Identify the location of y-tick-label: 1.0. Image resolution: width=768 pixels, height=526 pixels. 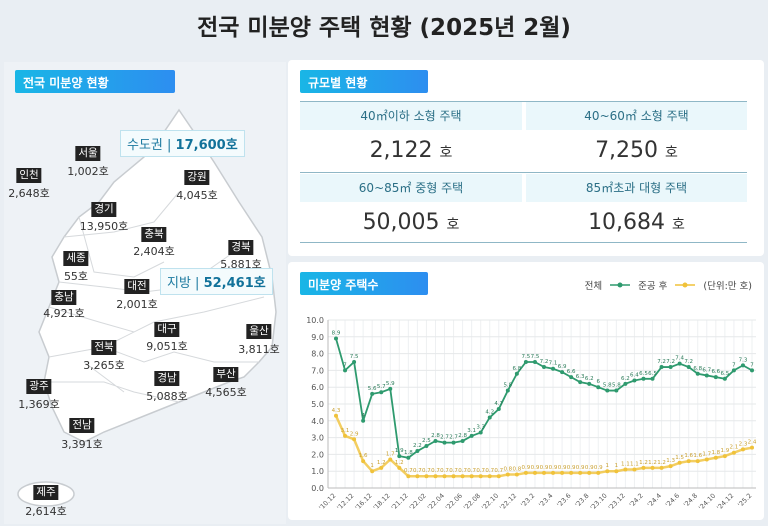
(317, 471).